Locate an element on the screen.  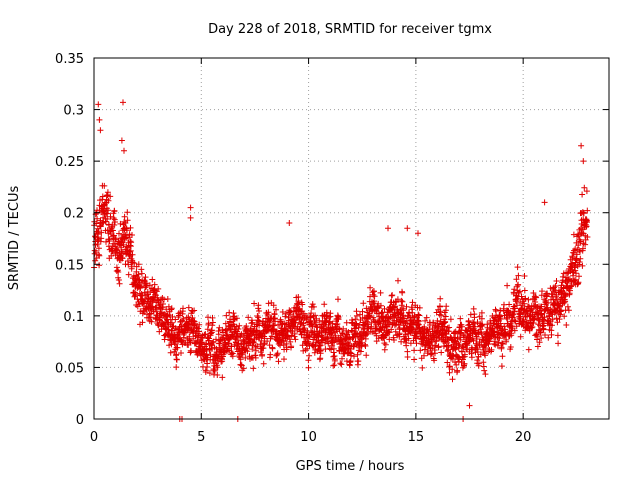
x-axis-label: GPS time / hours is located at coordinates (350, 466).